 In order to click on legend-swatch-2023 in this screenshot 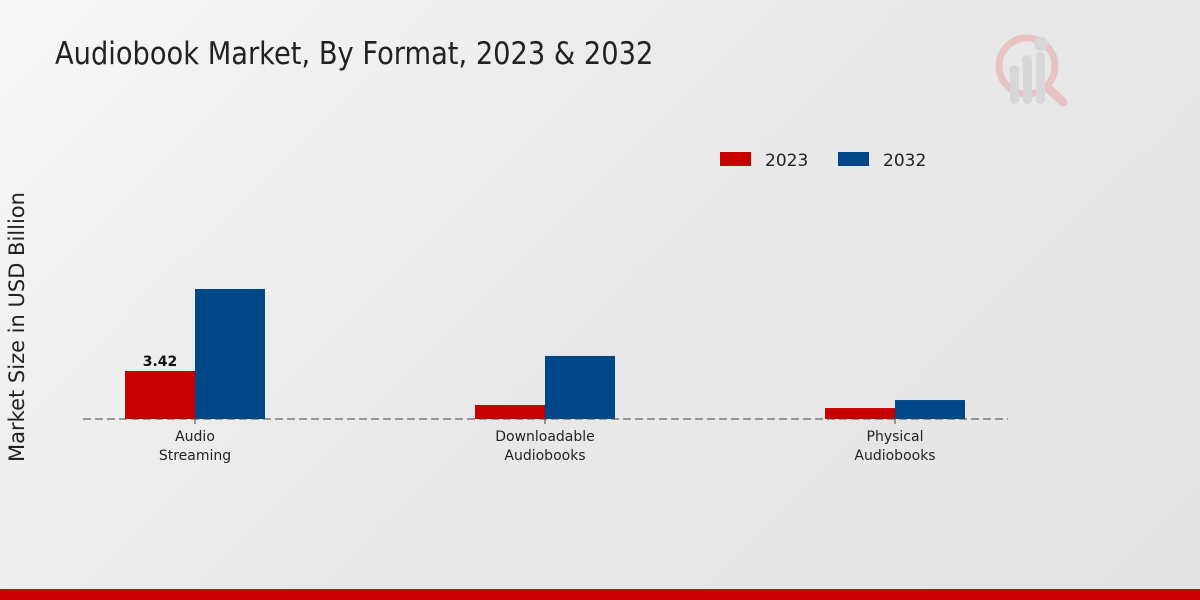, I will do `click(735, 159)`.